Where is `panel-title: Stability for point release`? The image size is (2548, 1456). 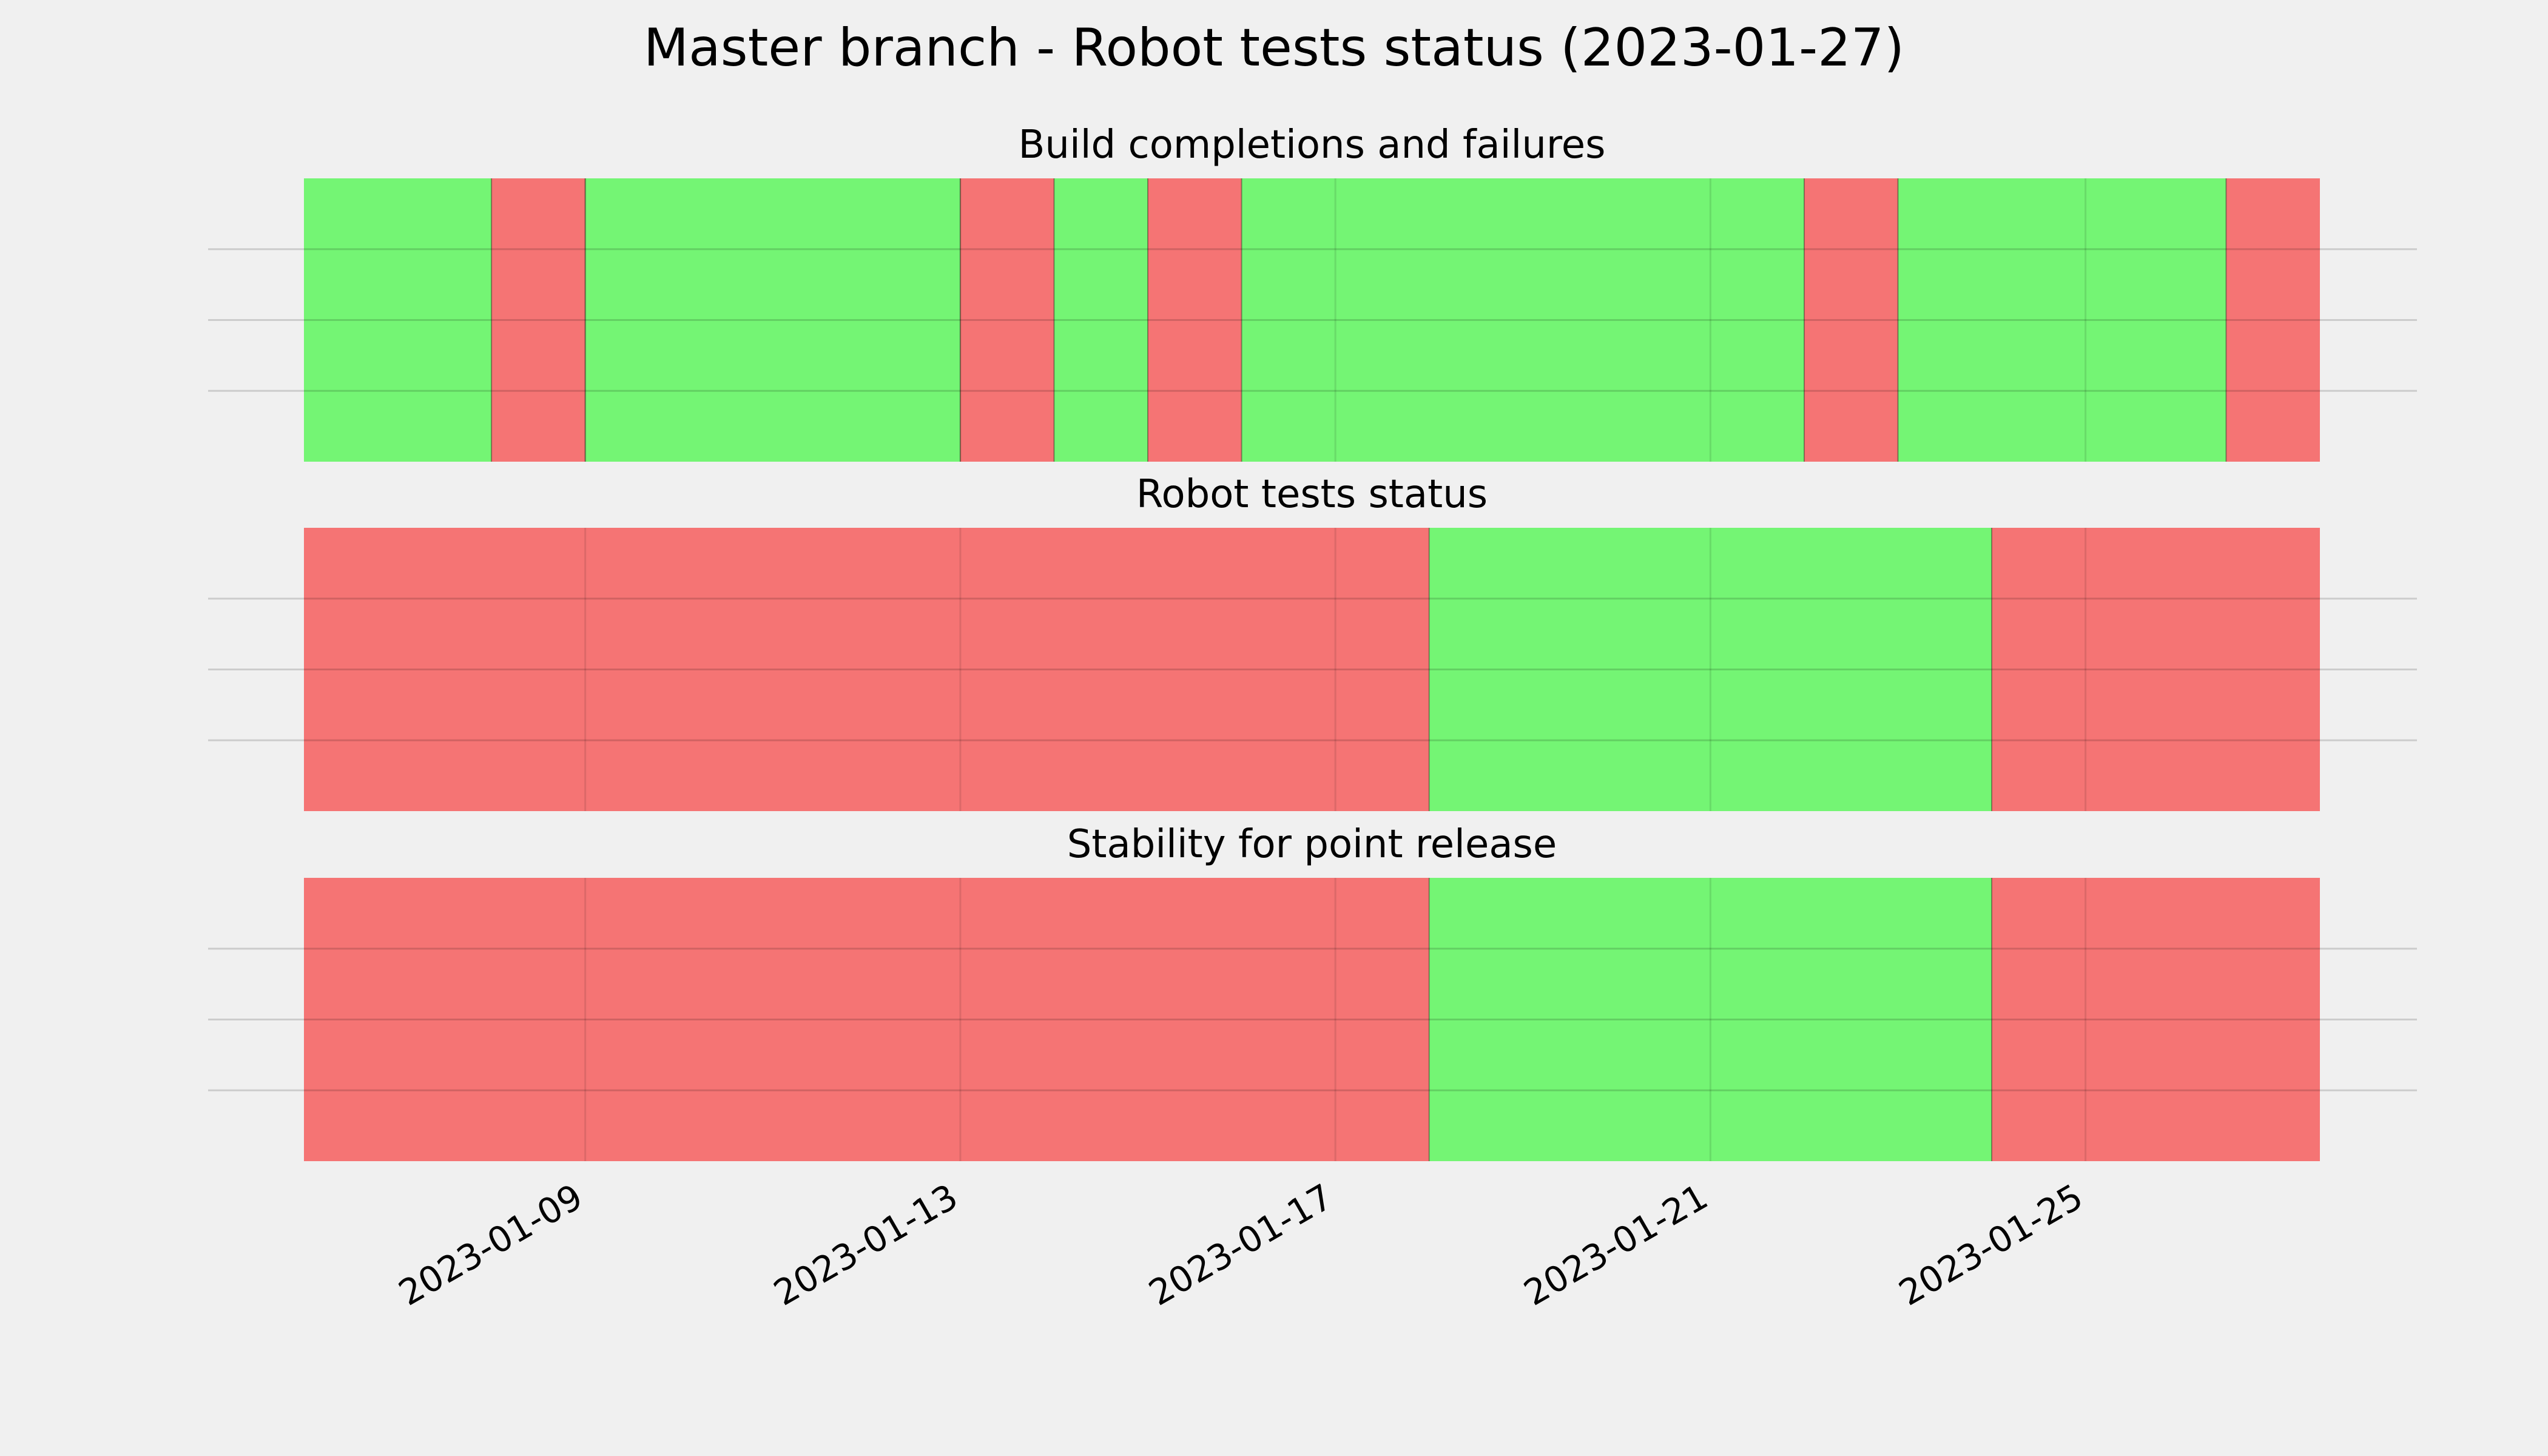 panel-title: Stability for point release is located at coordinates (1312, 844).